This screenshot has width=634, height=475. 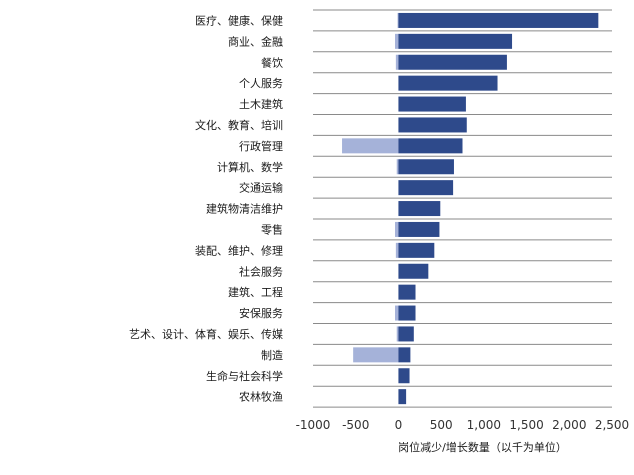 What do you see at coordinates (261, 104) in the screenshot?
I see `category-label: 土木建筑` at bounding box center [261, 104].